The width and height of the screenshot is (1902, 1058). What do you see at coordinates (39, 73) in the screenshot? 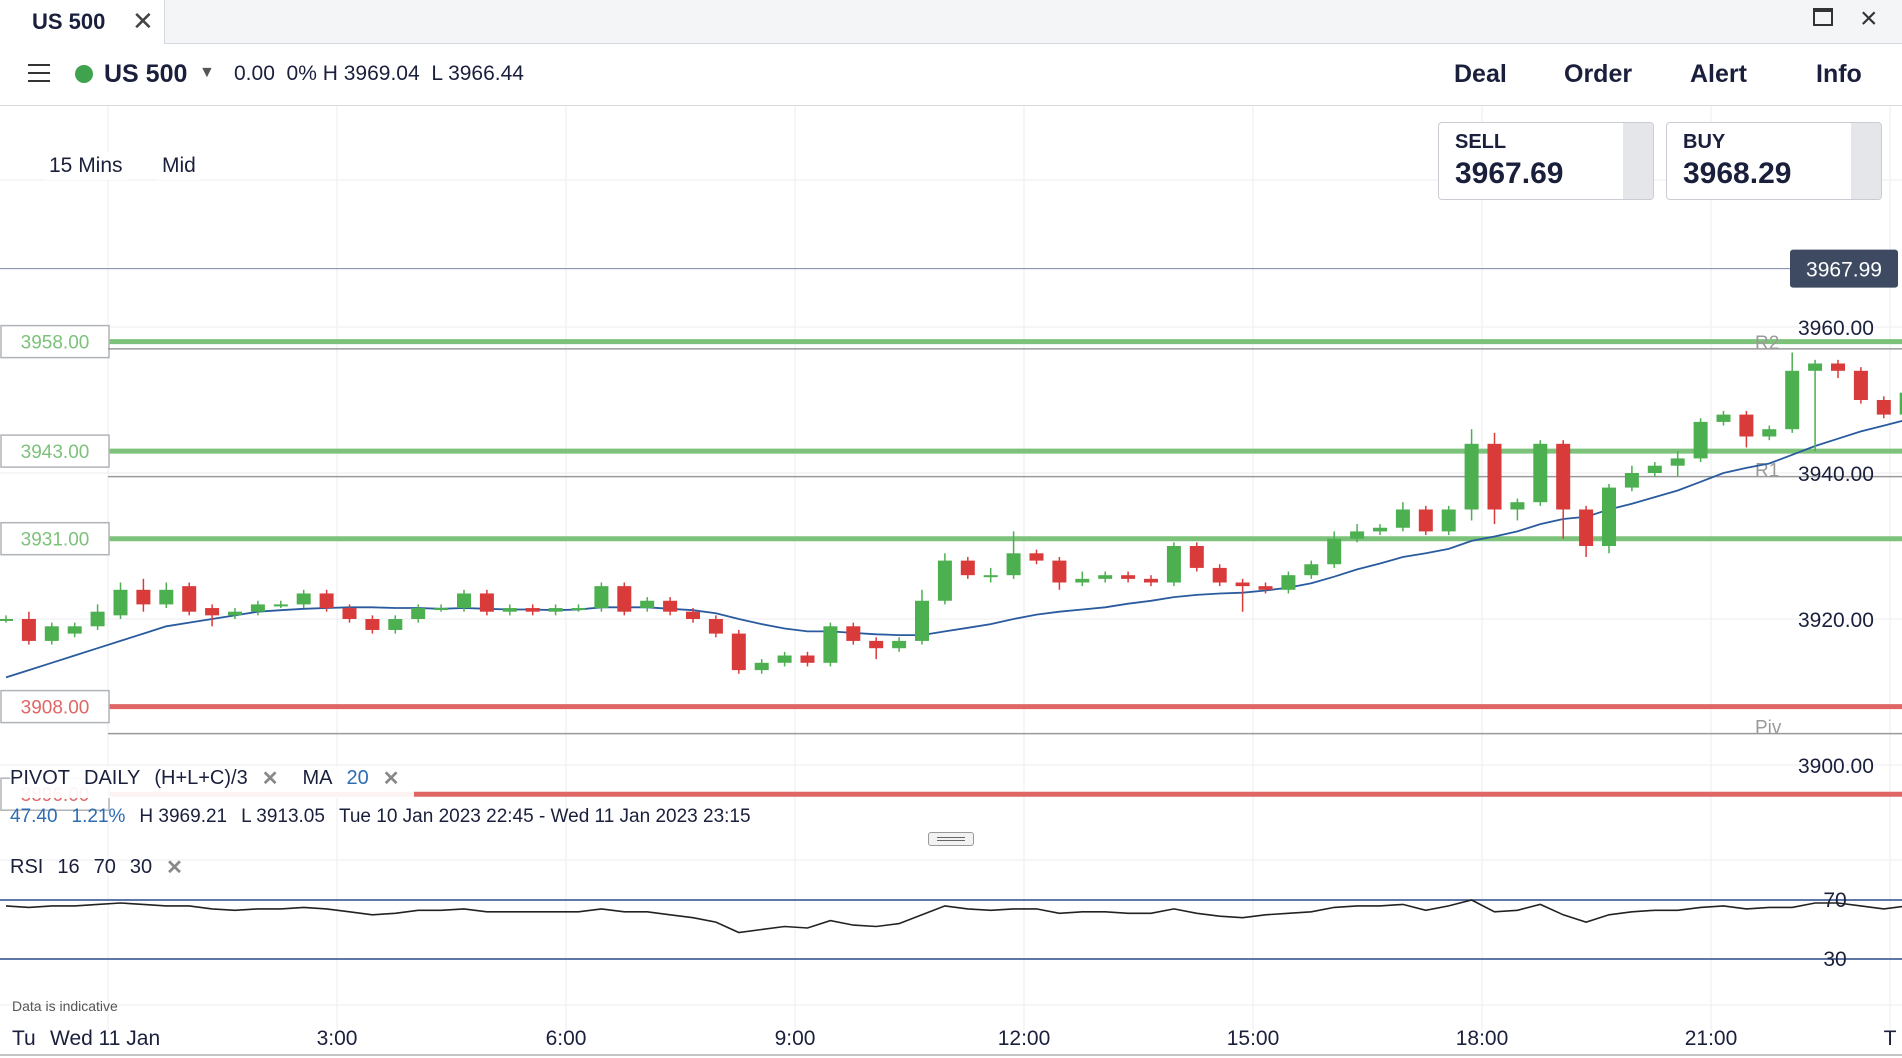
I see `menu-icon` at bounding box center [39, 73].